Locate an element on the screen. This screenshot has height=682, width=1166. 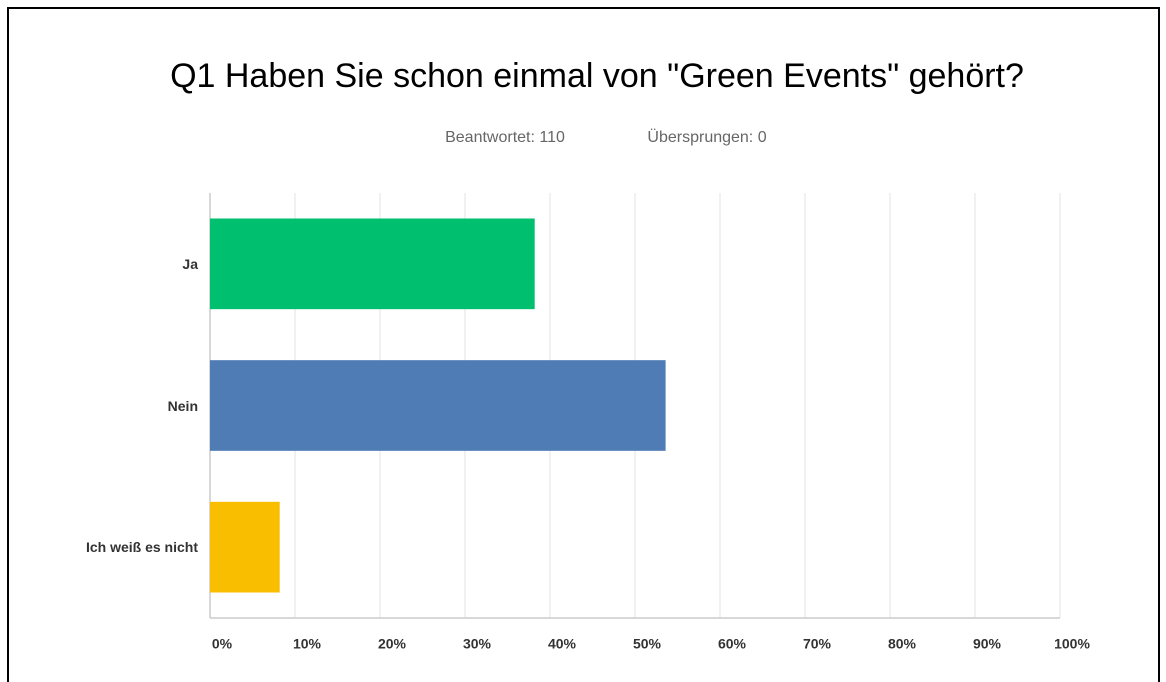
x-tick-label: 40% is located at coordinates (562, 644).